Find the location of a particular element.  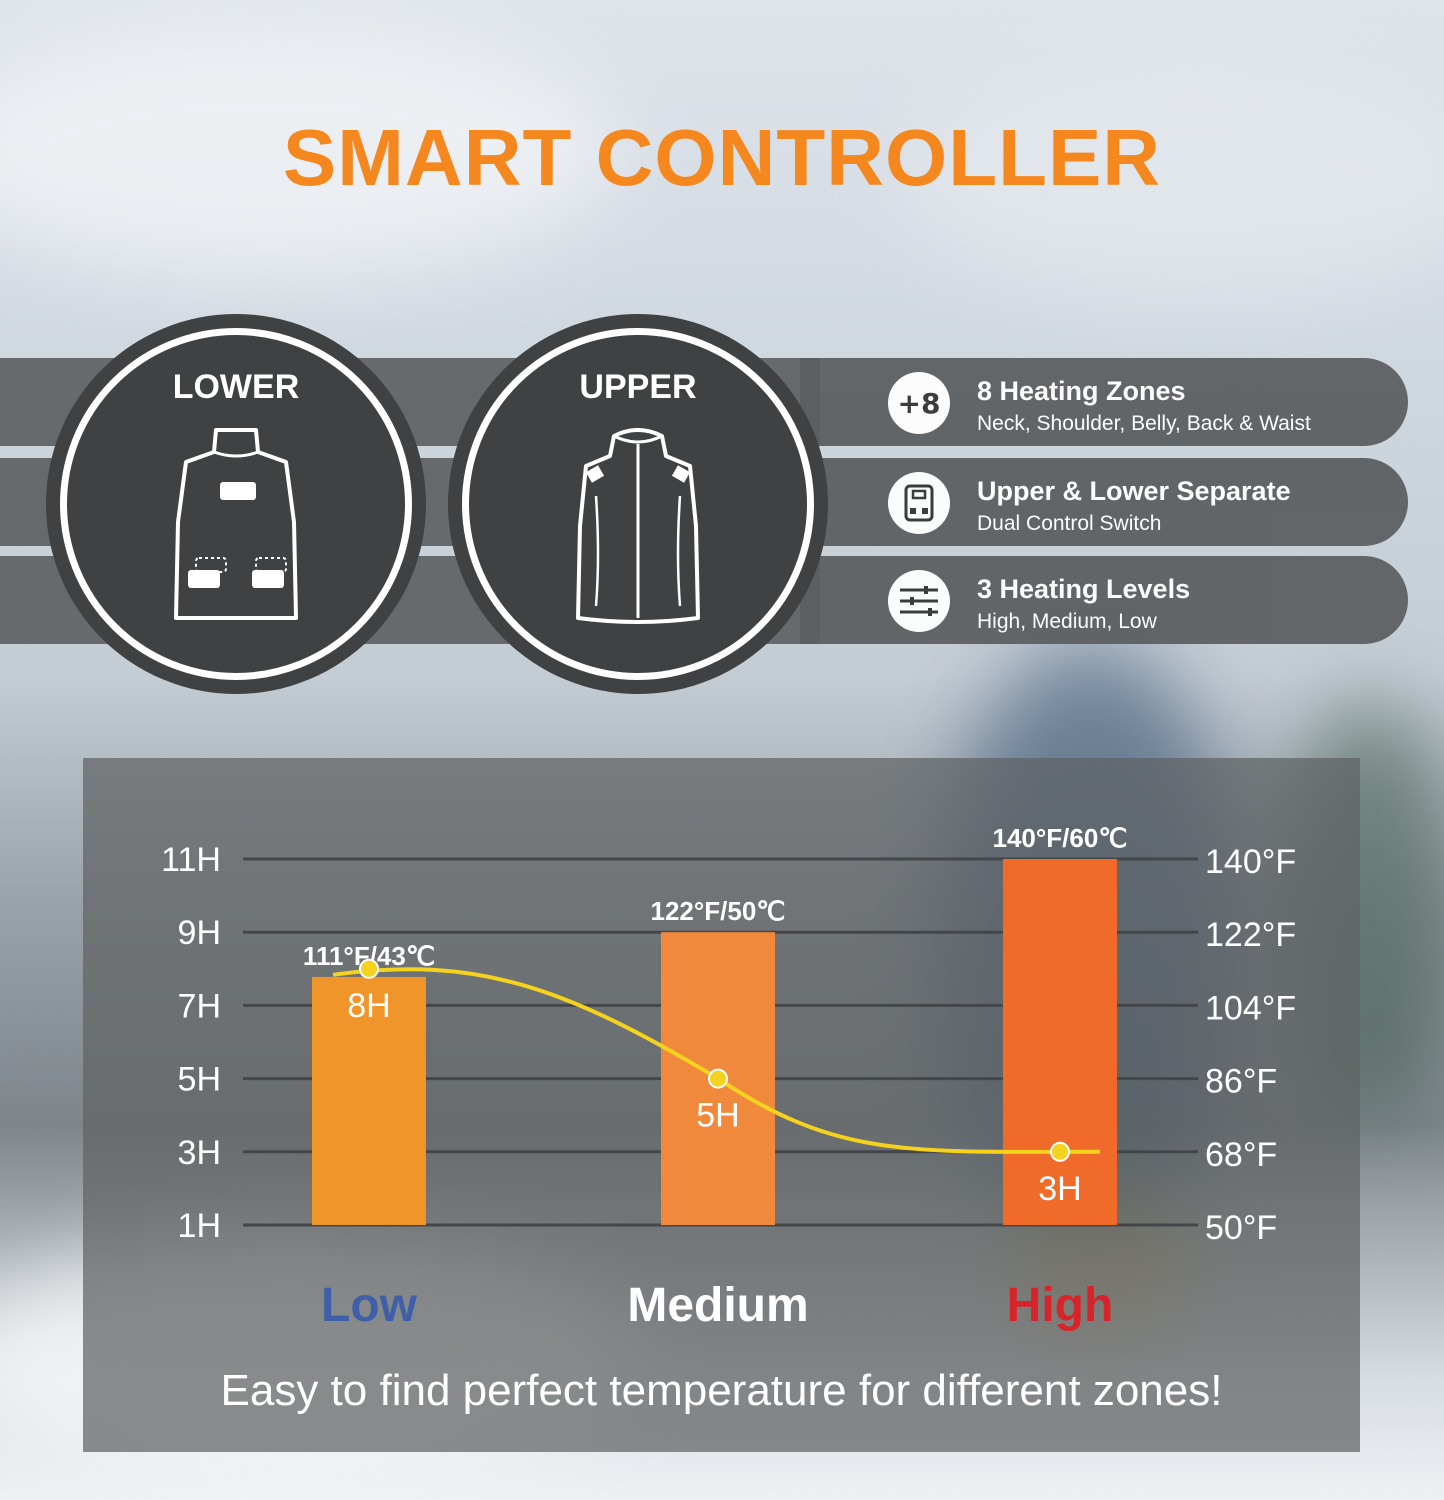

temperature-label: 122°F/50℃ is located at coordinates (717, 911).